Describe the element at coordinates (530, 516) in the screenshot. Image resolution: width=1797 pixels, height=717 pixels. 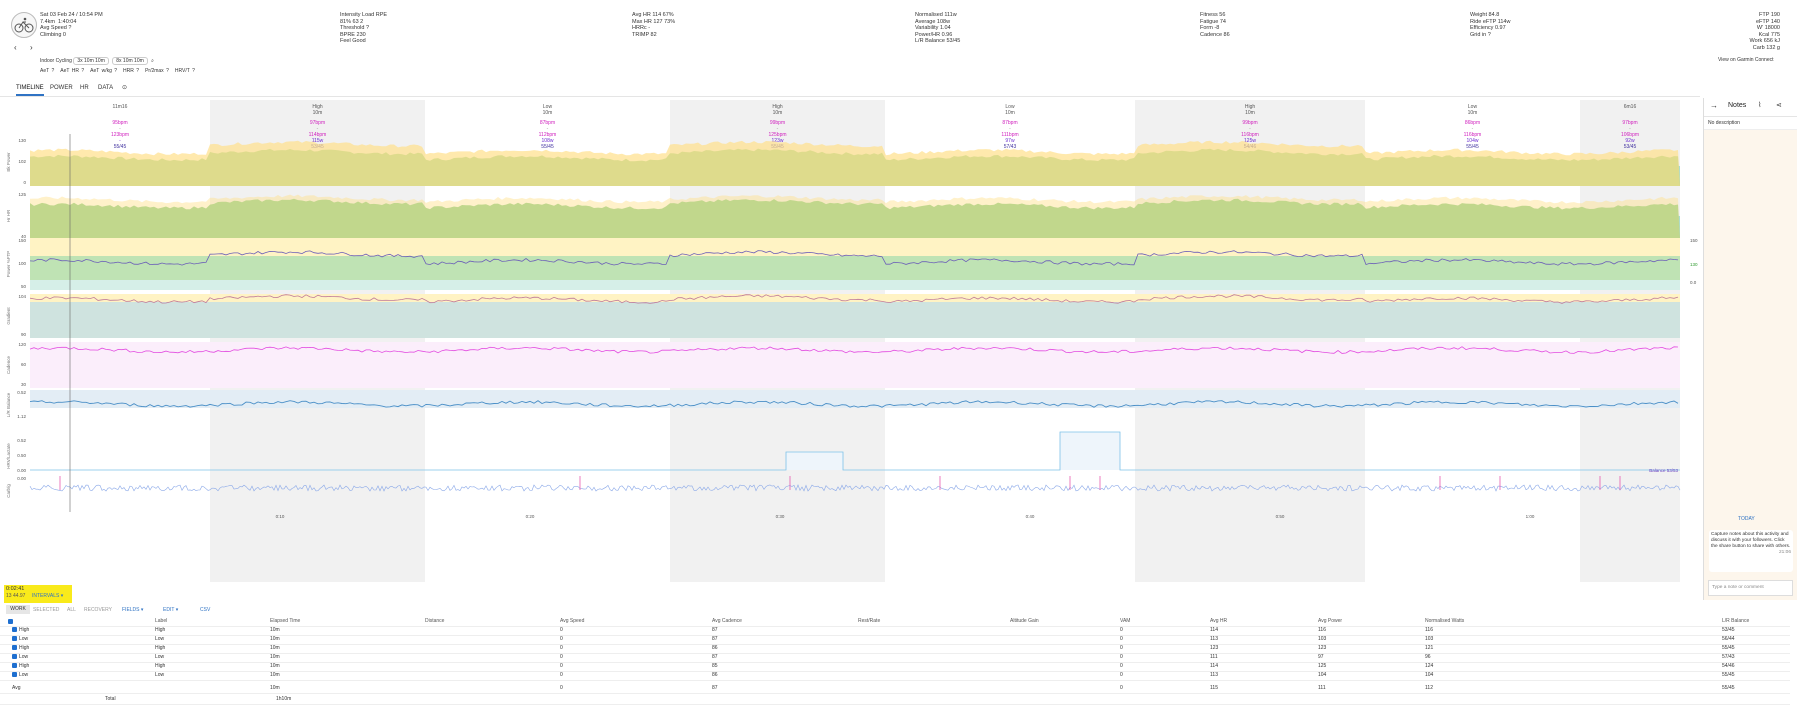
I see `x-tick: 0:20` at that location.